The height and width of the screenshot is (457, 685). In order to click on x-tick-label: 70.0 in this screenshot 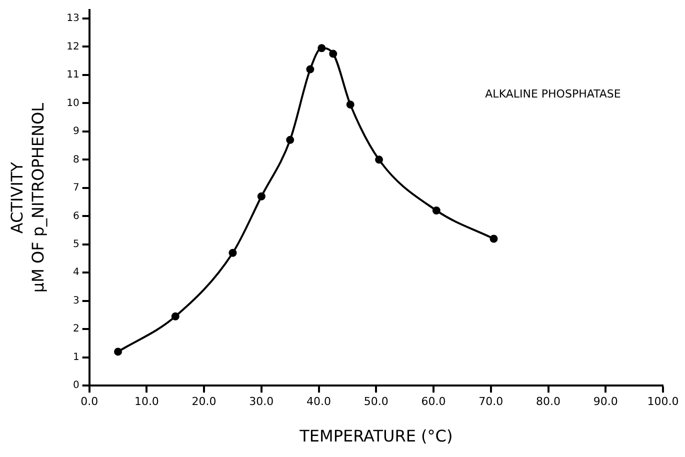, I will do `click(491, 401)`.